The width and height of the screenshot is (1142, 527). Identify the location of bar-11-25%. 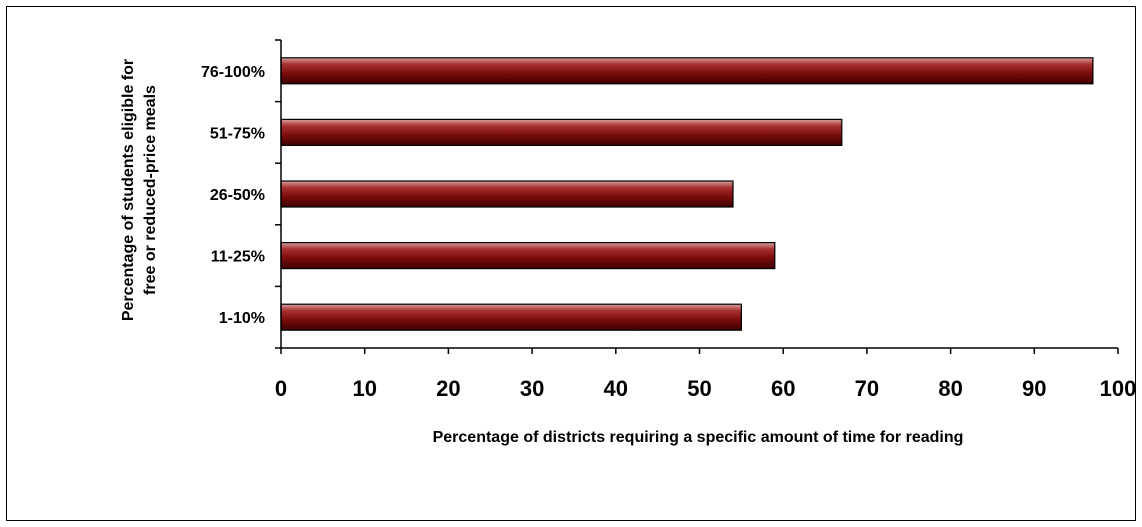
(528, 256).